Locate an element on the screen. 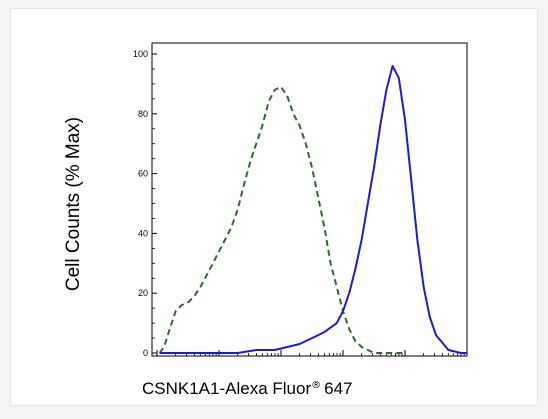  y-tick-label: 100 is located at coordinates (140, 54).